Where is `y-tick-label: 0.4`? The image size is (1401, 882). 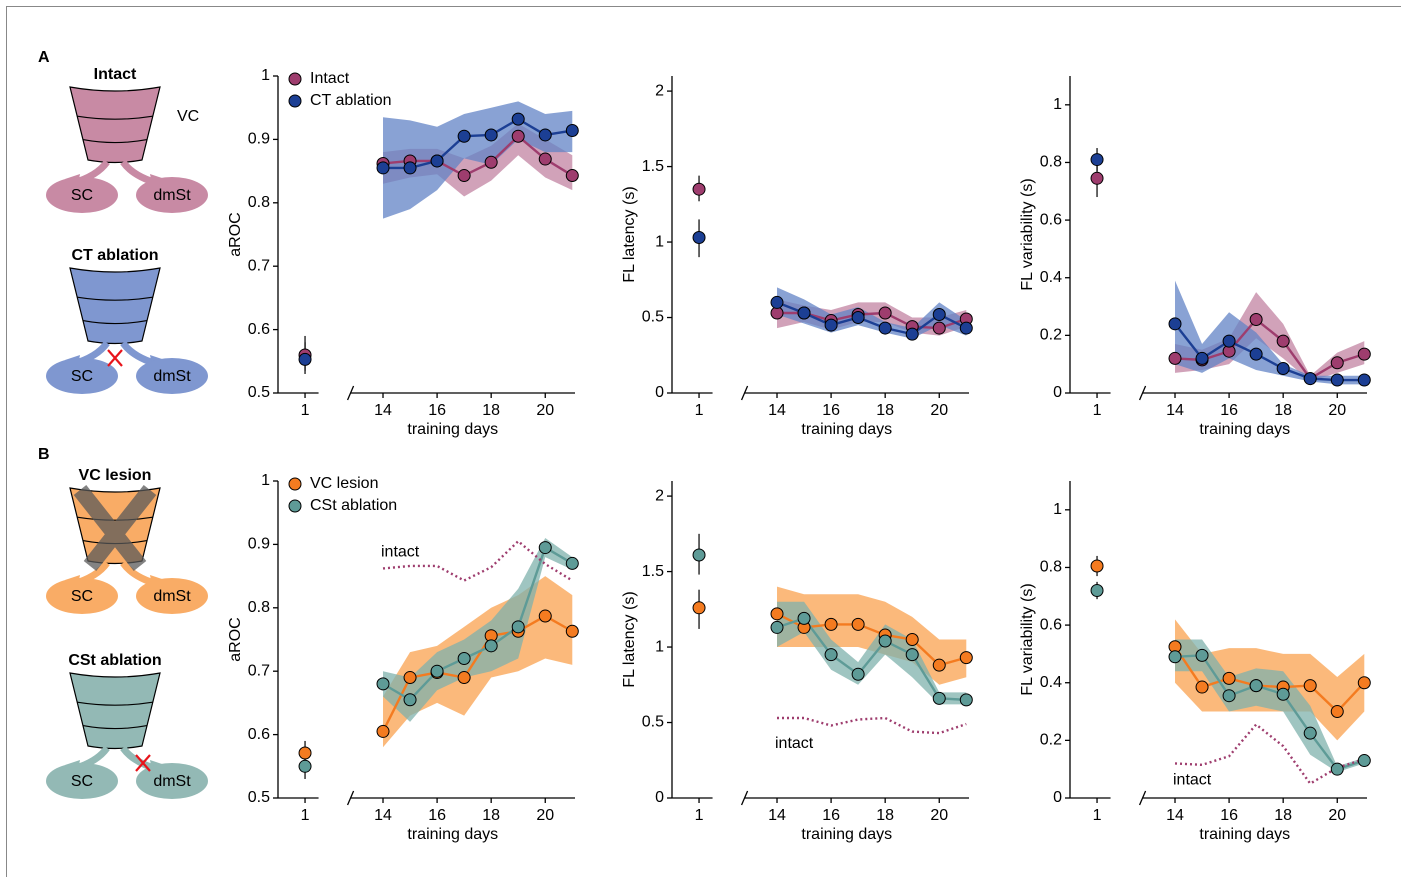
y-tick-label: 0.4 is located at coordinates (1051, 682).